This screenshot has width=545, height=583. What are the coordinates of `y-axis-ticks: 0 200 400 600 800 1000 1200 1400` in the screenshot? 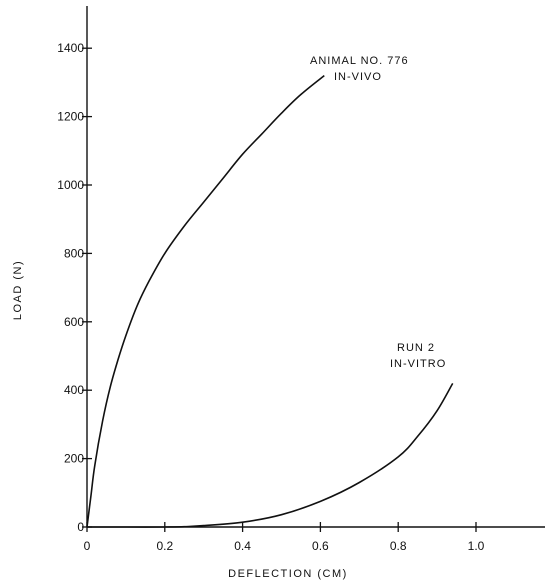 It's located at (74, 287).